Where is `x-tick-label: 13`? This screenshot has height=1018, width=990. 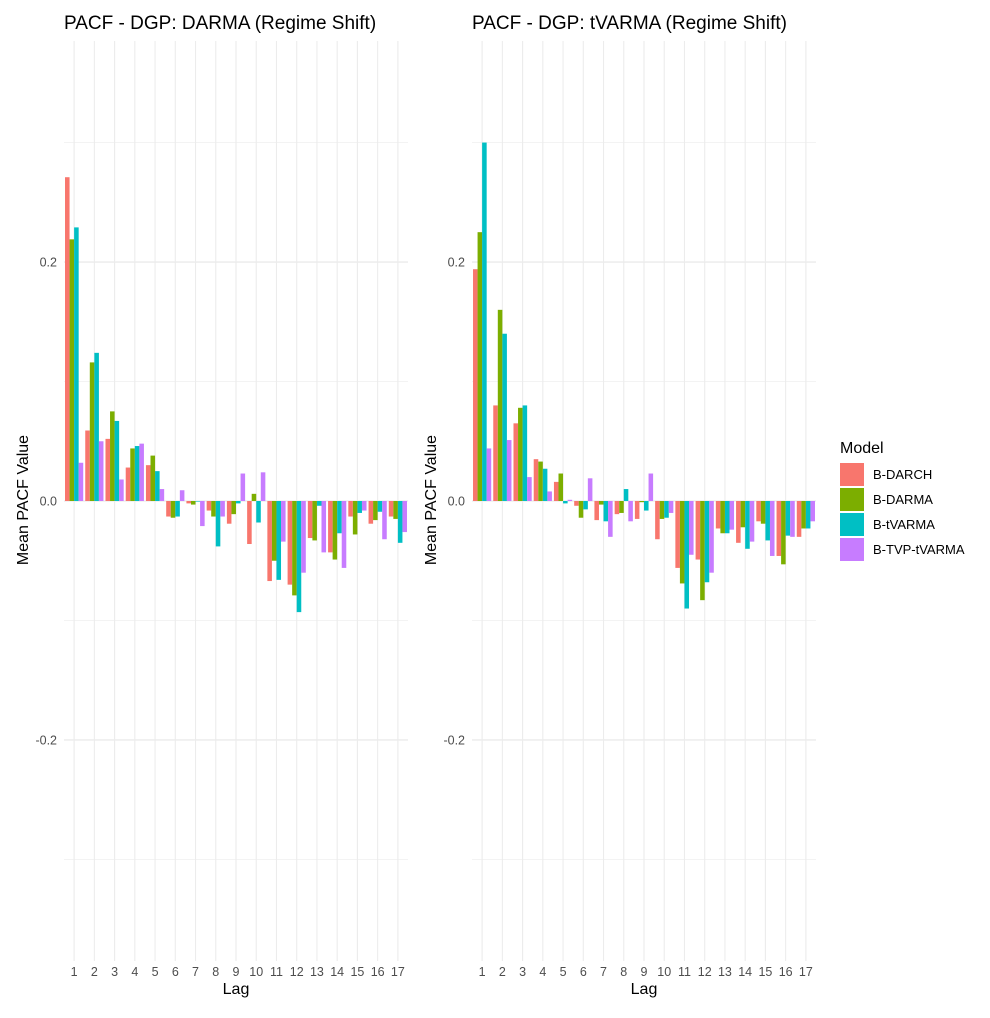 x-tick-label: 13 is located at coordinates (725, 972).